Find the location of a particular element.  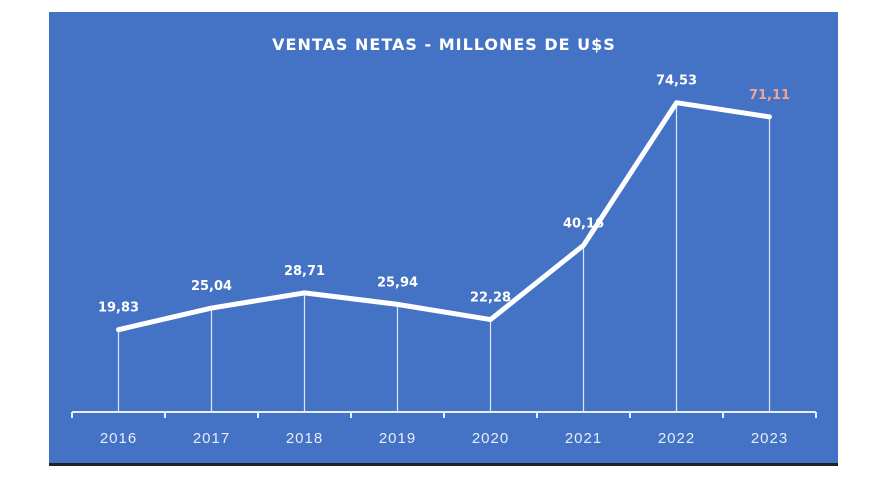

data-label: 40,16 is located at coordinates (583, 223).